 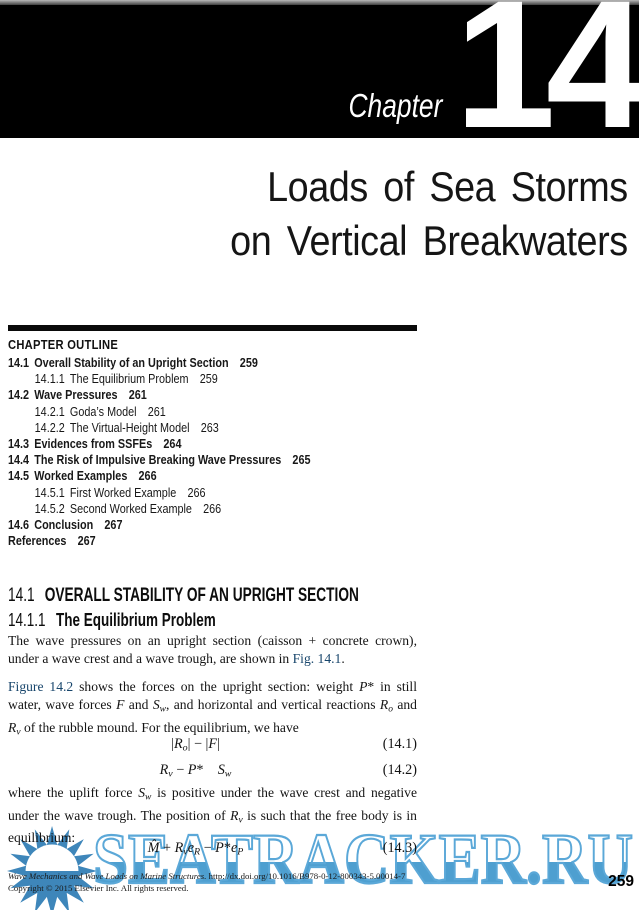 I want to click on chapter-title-line2: on Vertical Breakwaters, so click(x=429, y=240).